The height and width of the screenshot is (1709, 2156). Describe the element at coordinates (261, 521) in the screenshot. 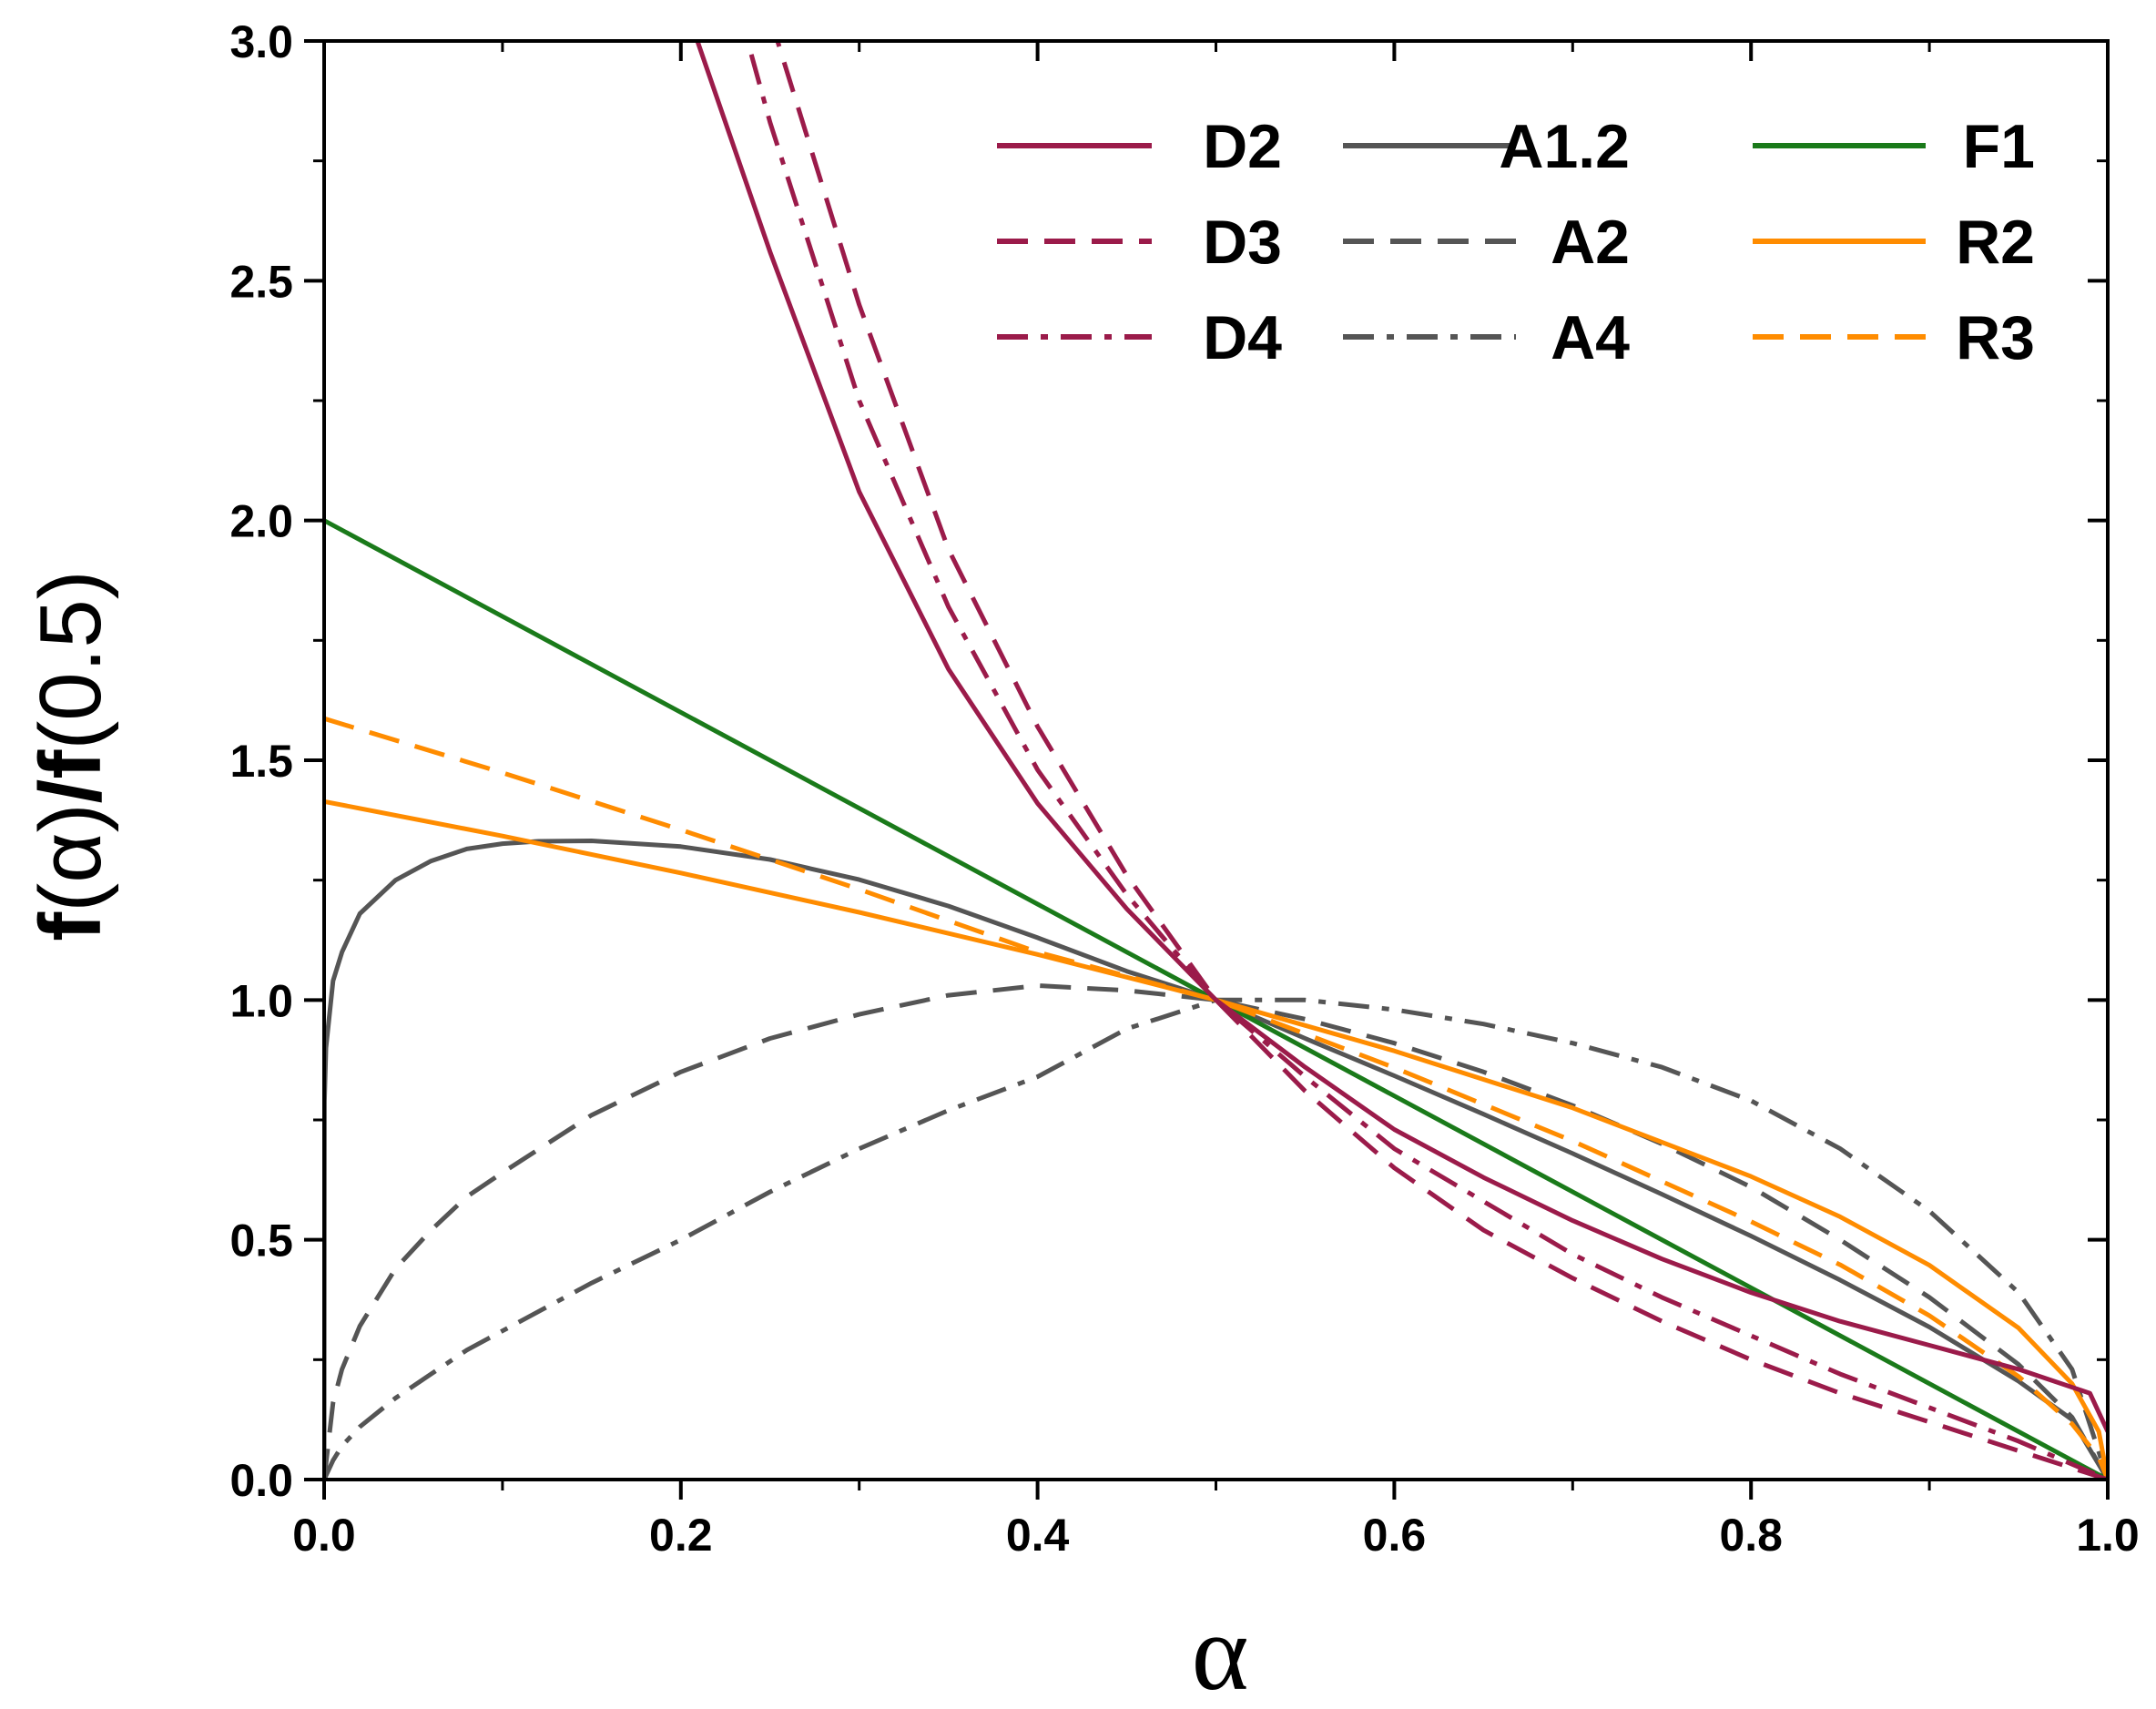

I see `y-tick-label: 2.0` at that location.